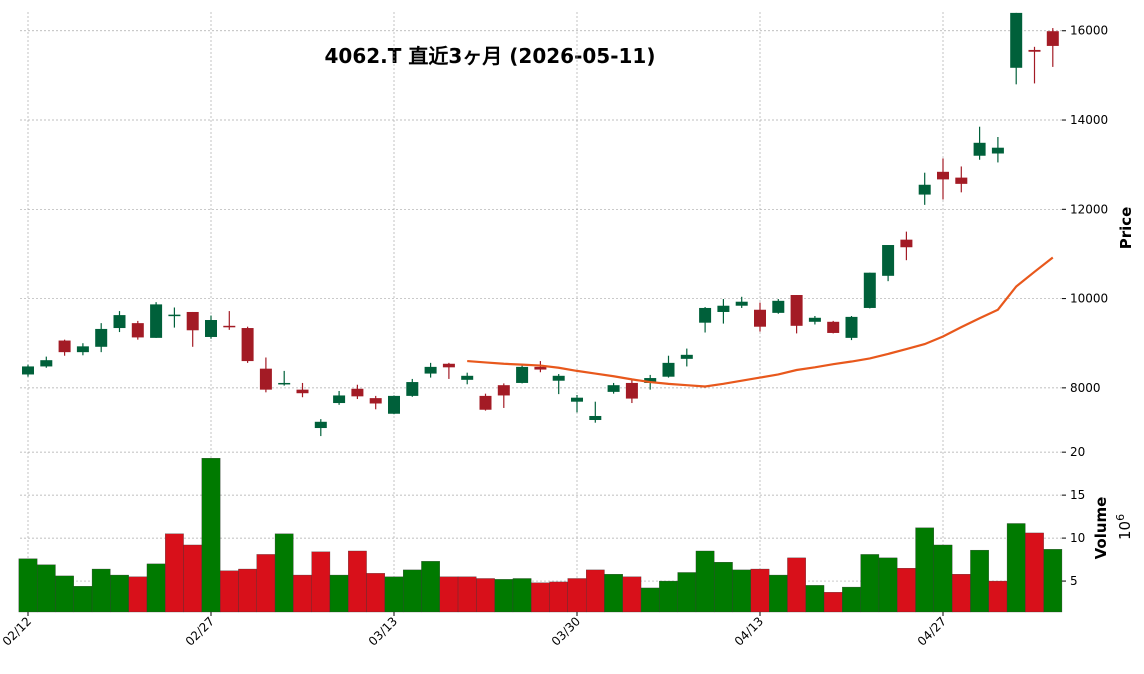  I want to click on moving-average, so click(760, 322).